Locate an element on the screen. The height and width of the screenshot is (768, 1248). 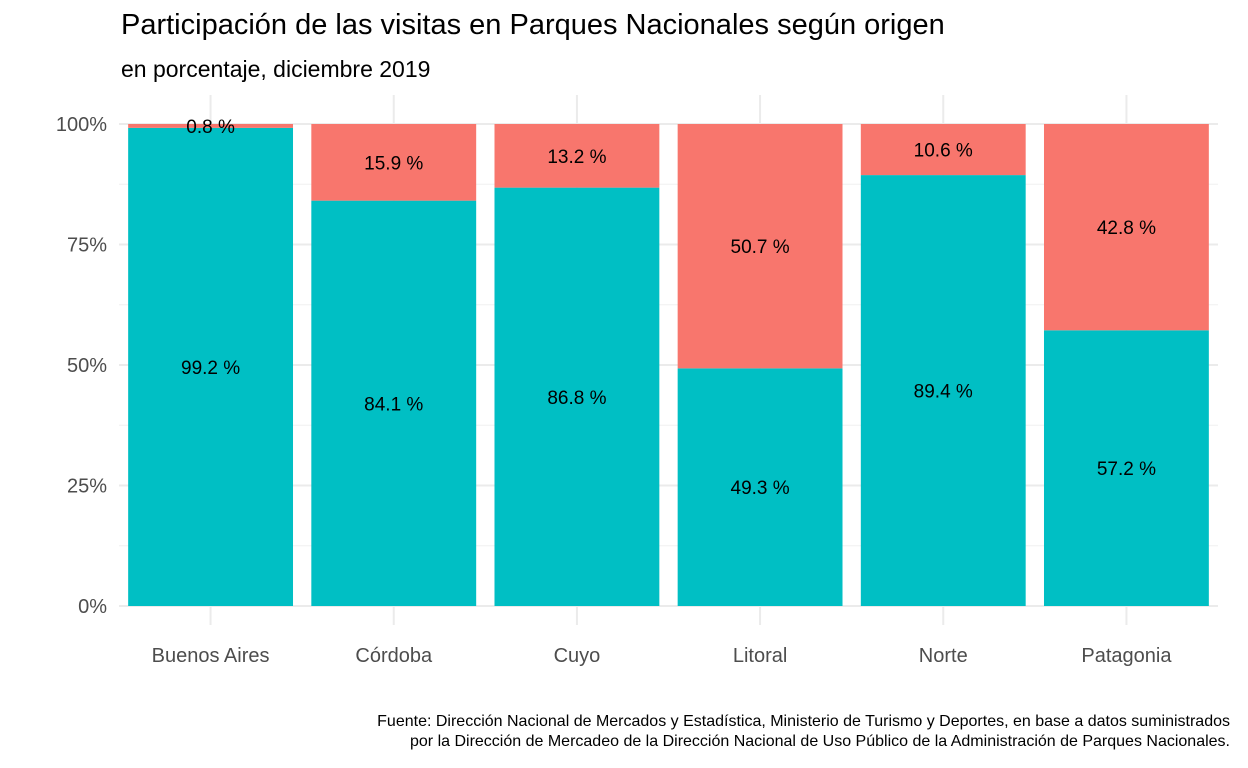
data-label: 13.2 % is located at coordinates (576, 157).